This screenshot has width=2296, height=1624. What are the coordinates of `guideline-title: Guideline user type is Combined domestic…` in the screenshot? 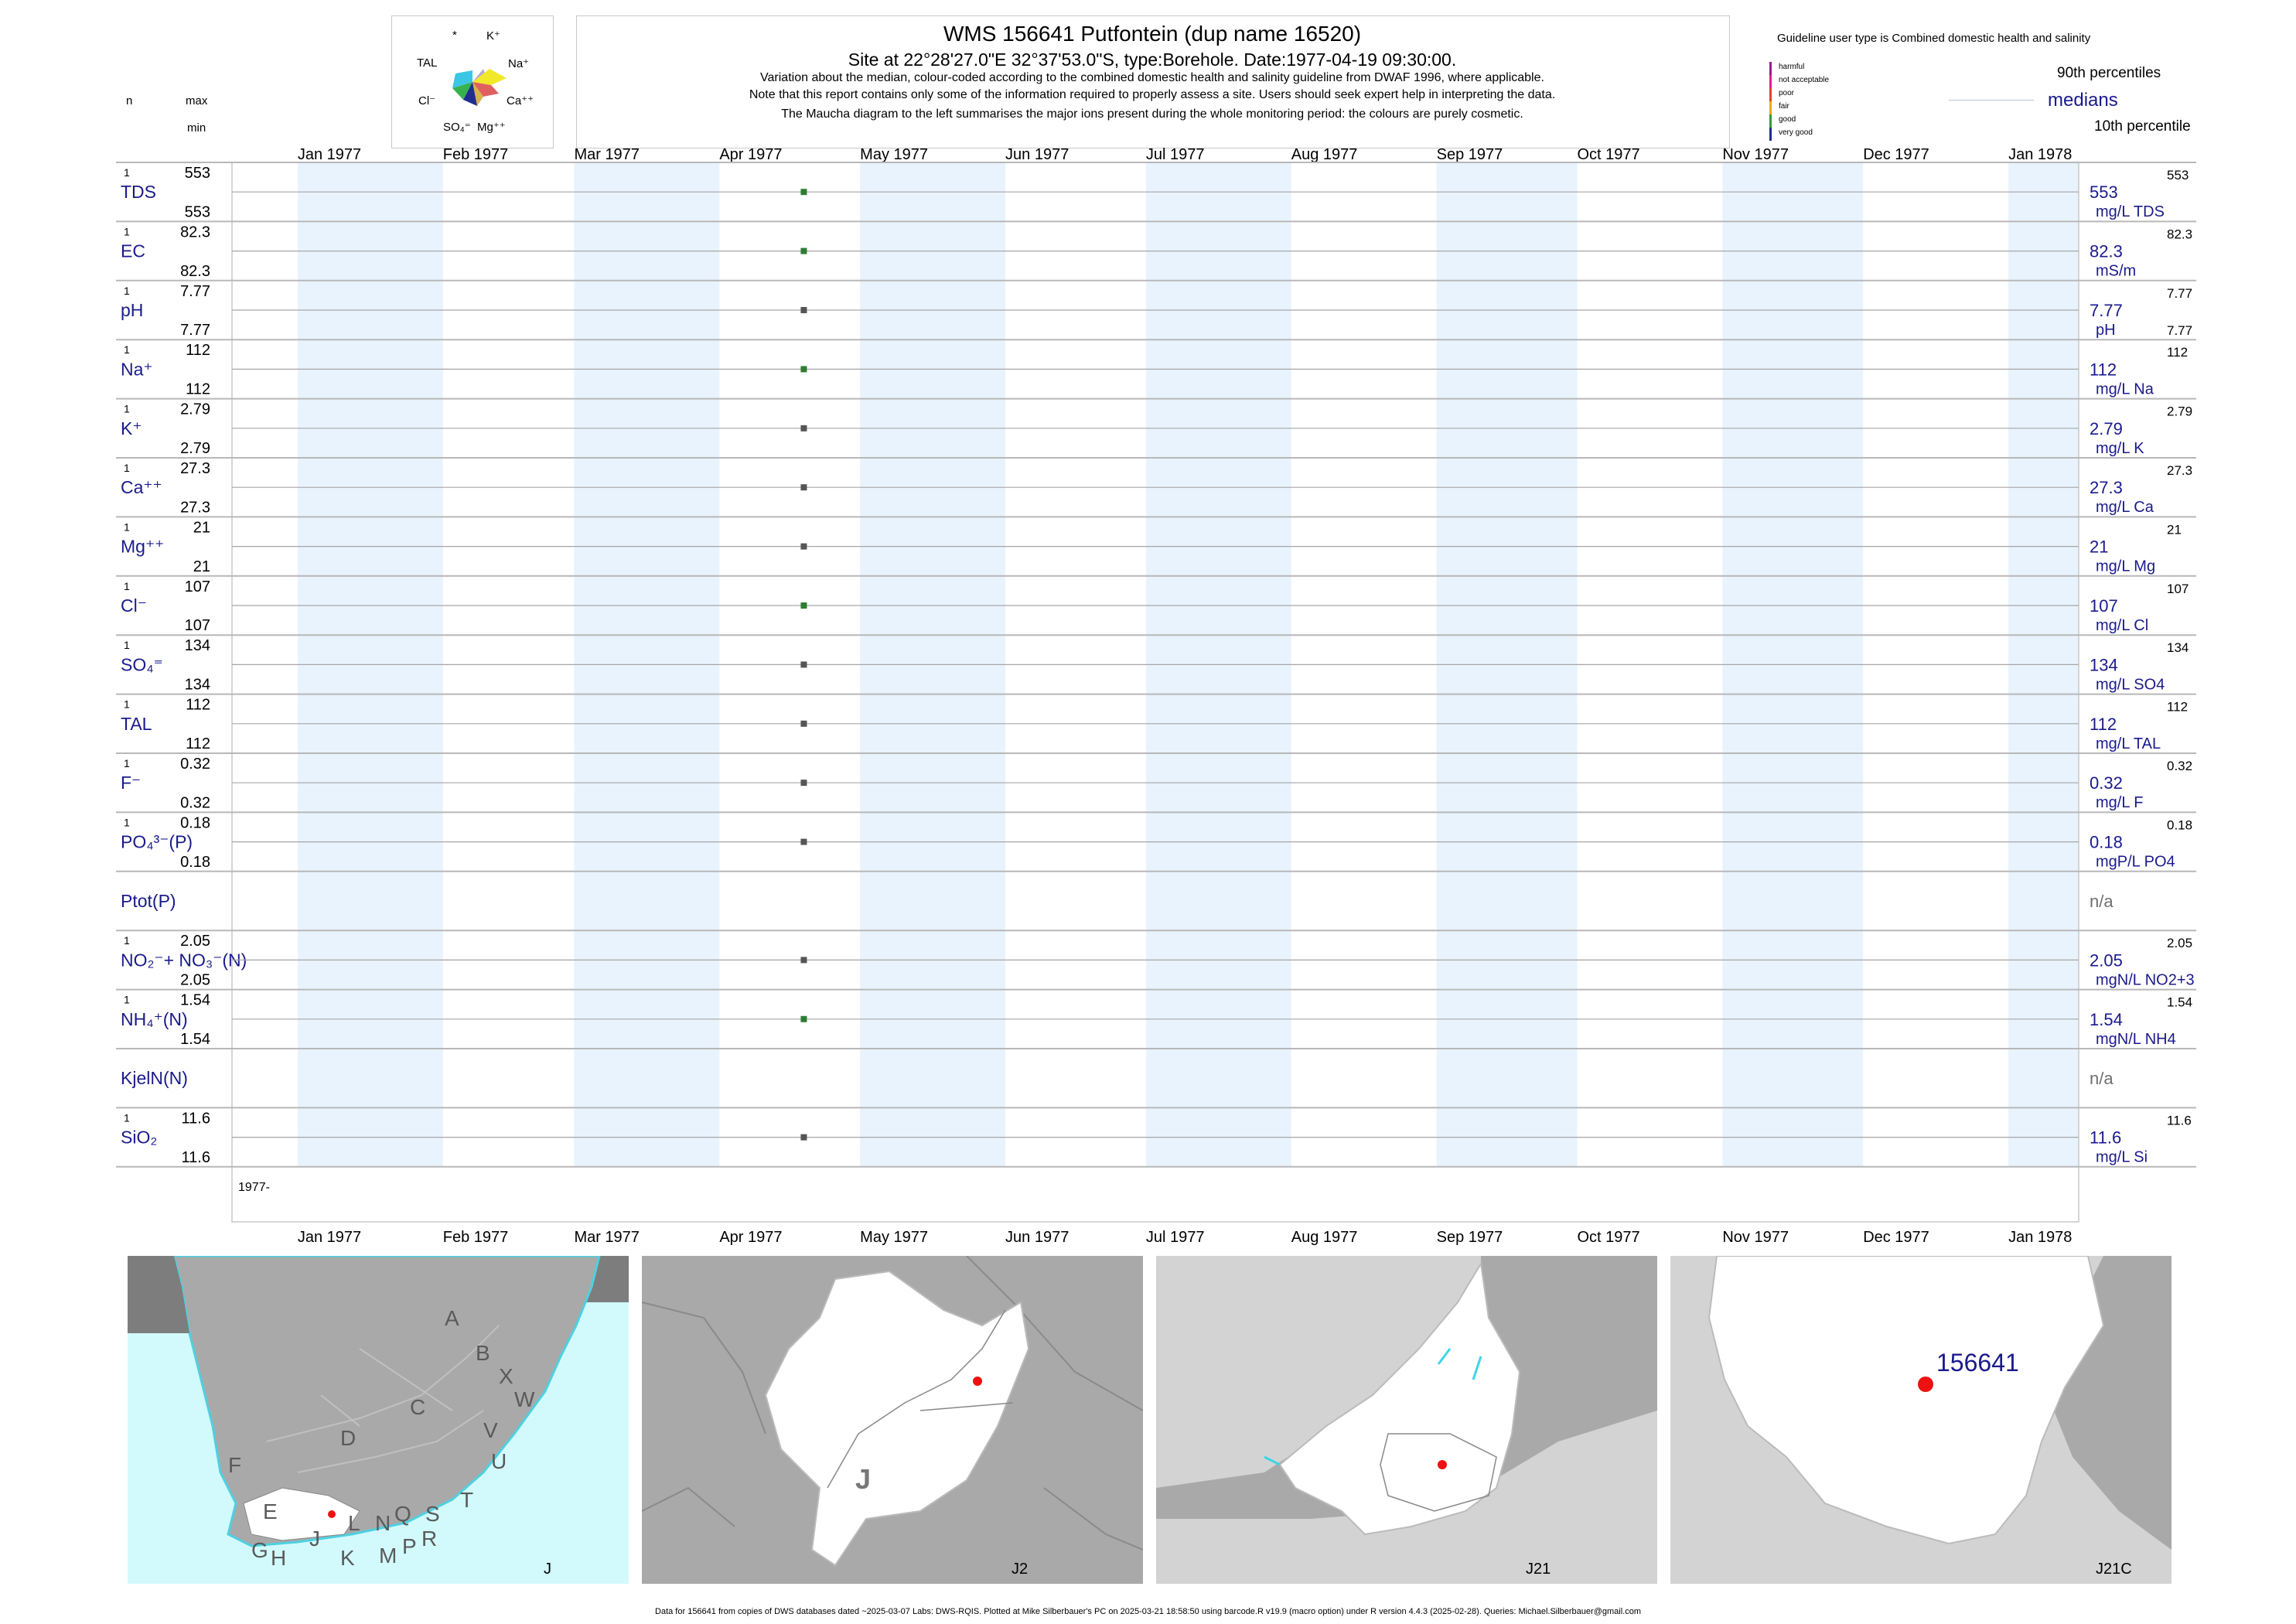 It's located at (1934, 38).